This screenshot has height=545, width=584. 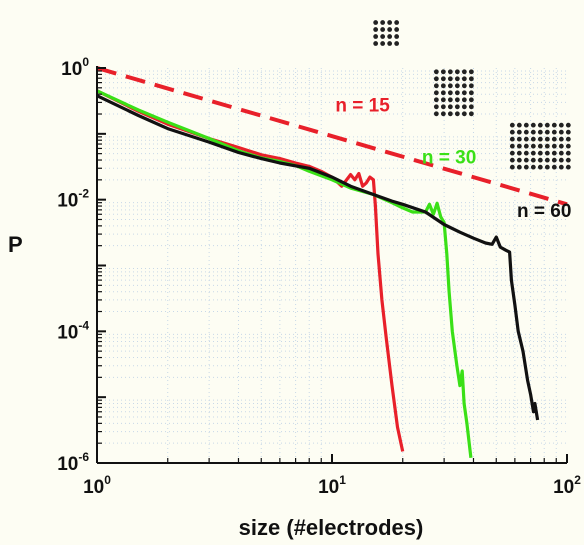 What do you see at coordinates (97, 485) in the screenshot?
I see `x-tick-label: 10⁰` at bounding box center [97, 485].